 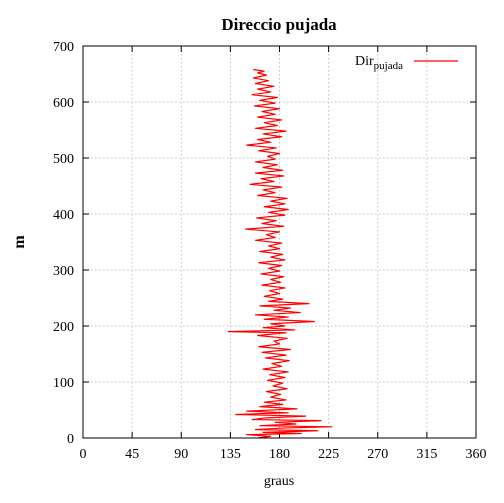 I want to click on y-tick-label: 700, so click(x=63, y=47).